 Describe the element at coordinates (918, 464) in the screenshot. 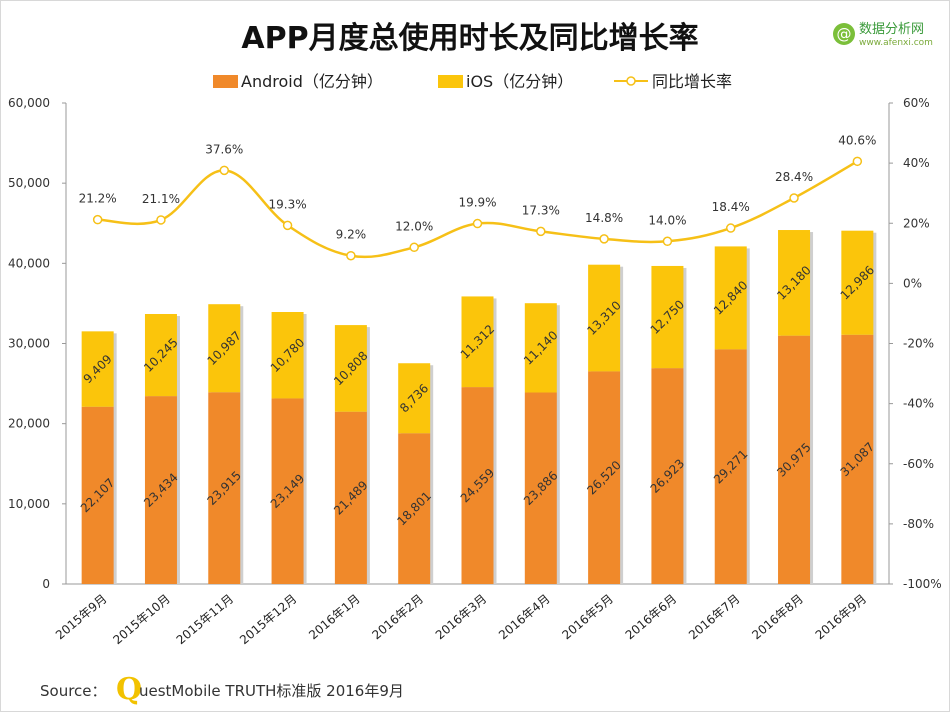

I see `right-tick-label: -60%` at that location.